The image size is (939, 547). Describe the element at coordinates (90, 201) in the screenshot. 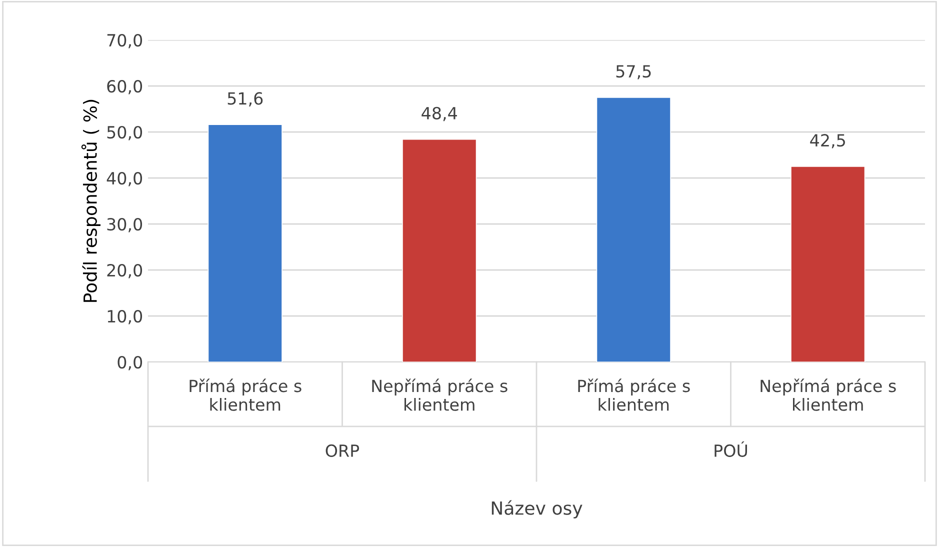

I see `y-axis-title: Podíl respondentů ( %)` at that location.